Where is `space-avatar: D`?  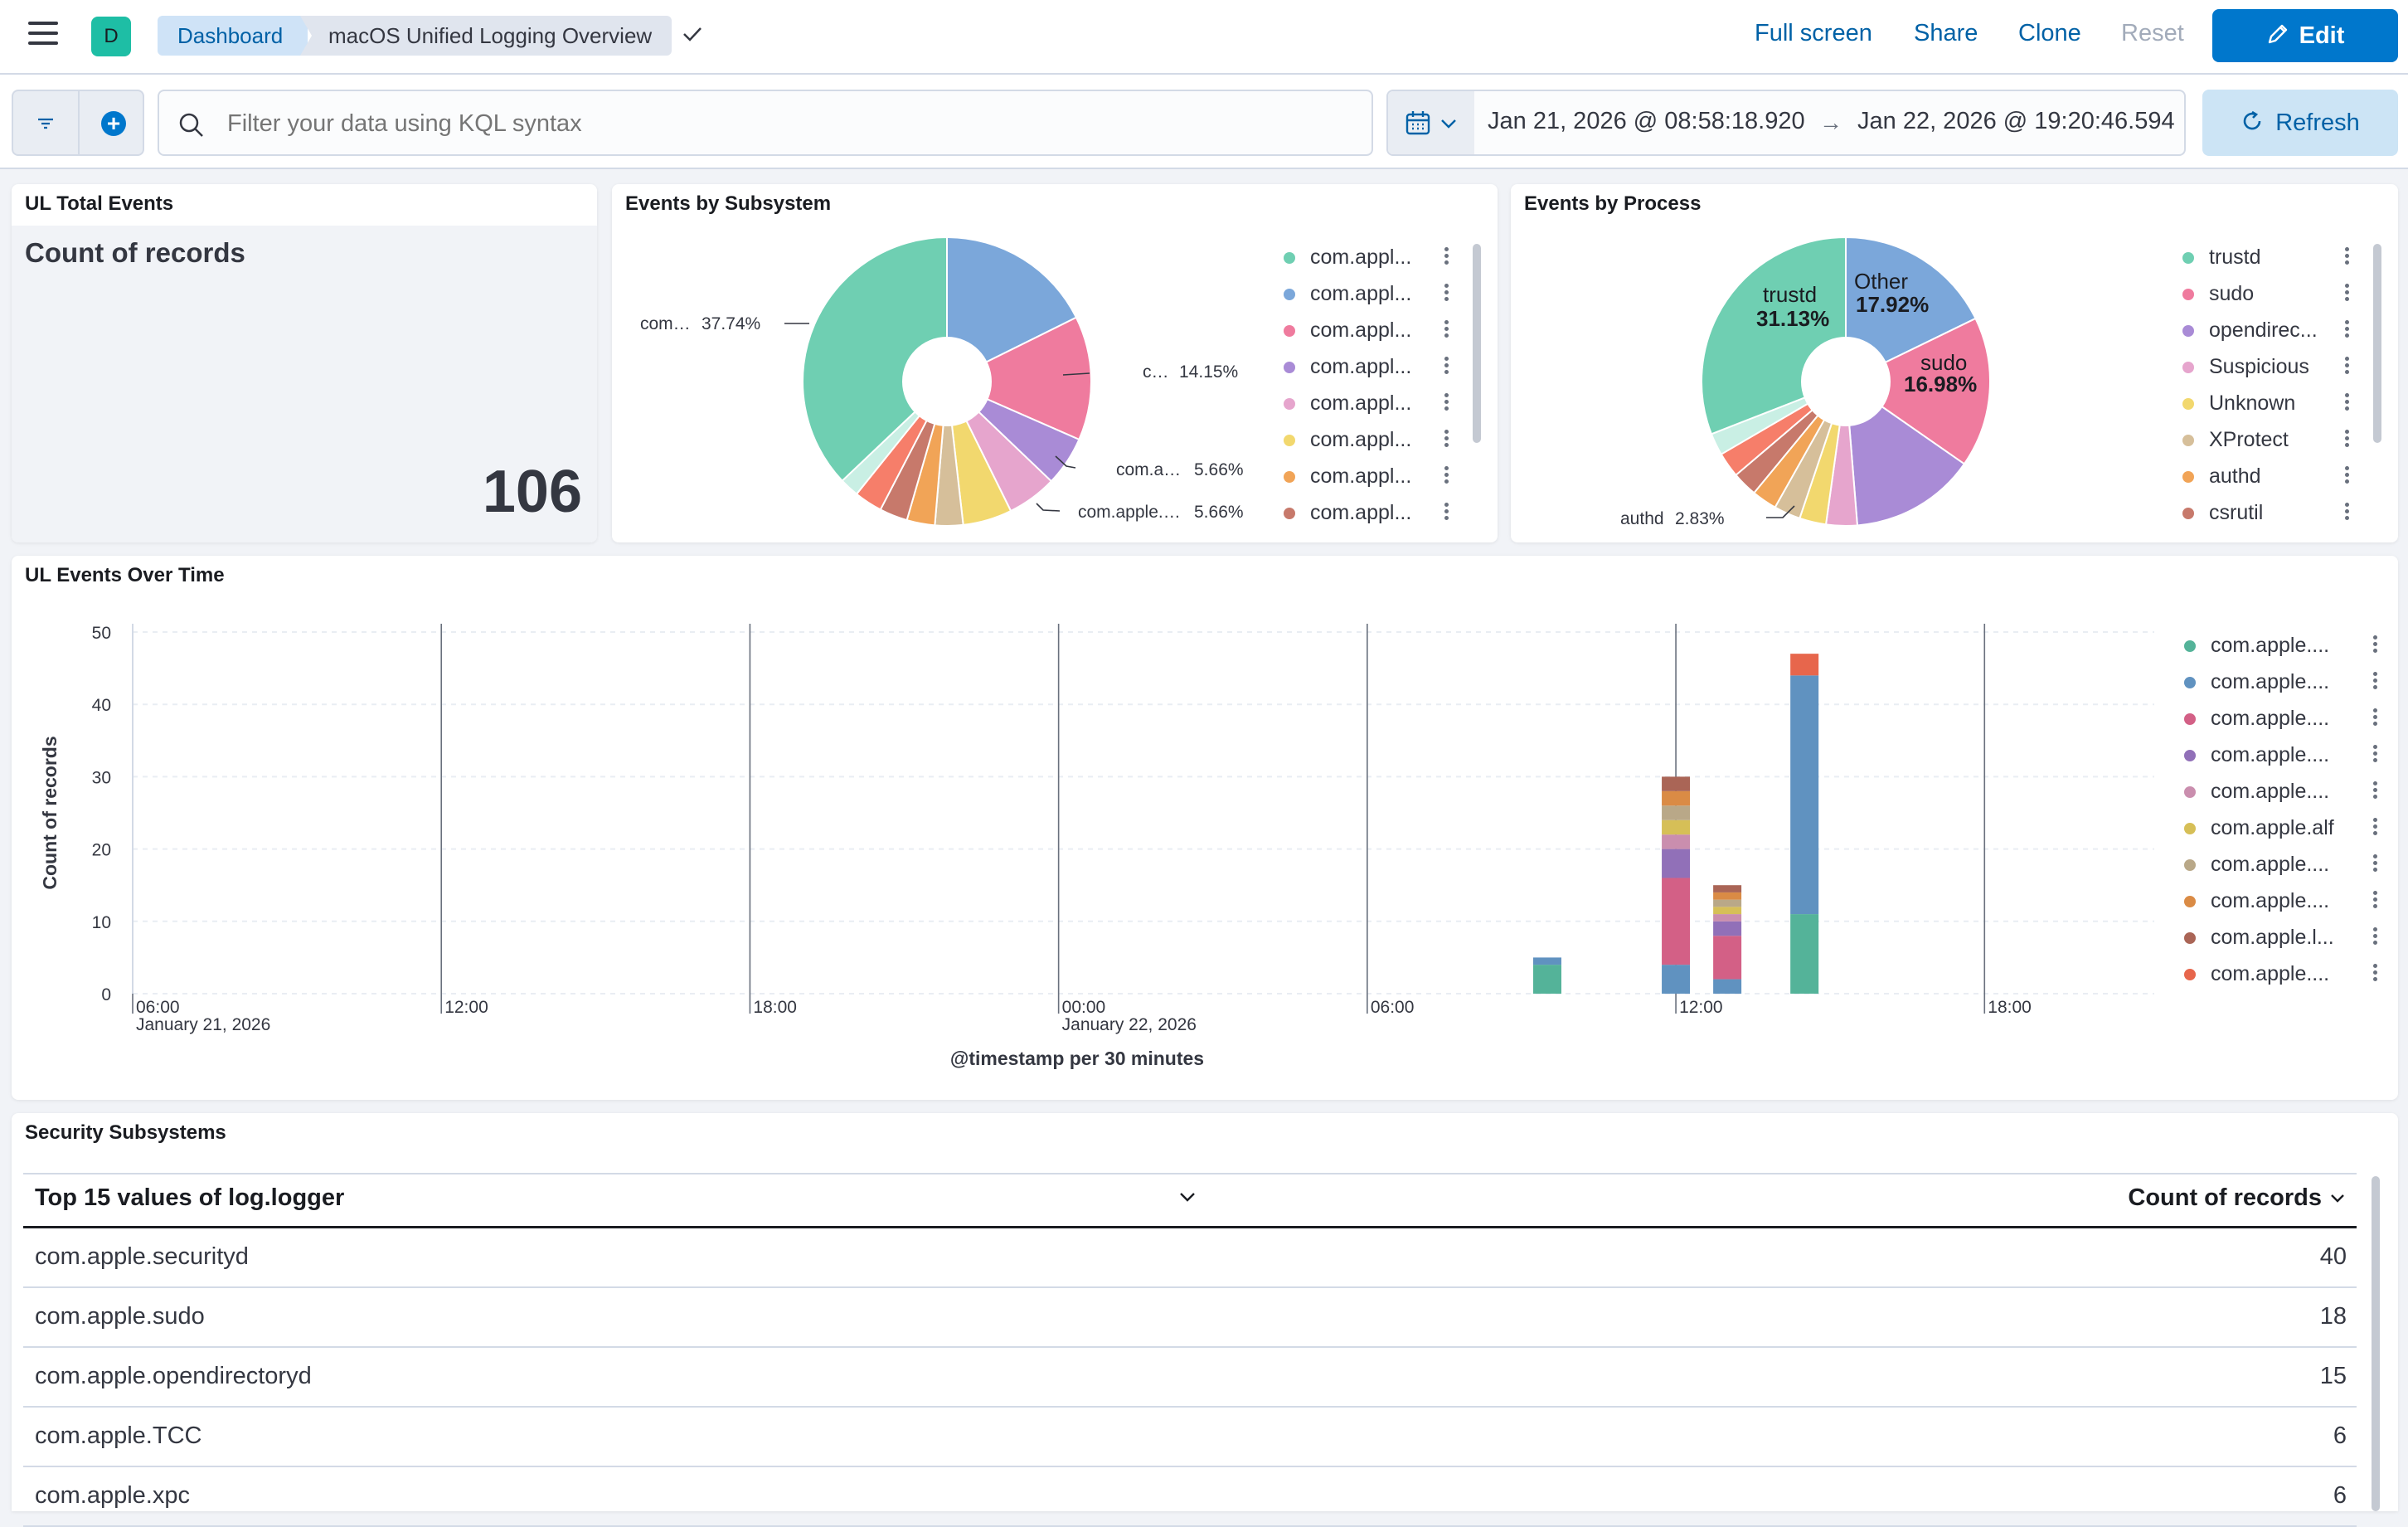
space-avatar: D is located at coordinates (111, 36).